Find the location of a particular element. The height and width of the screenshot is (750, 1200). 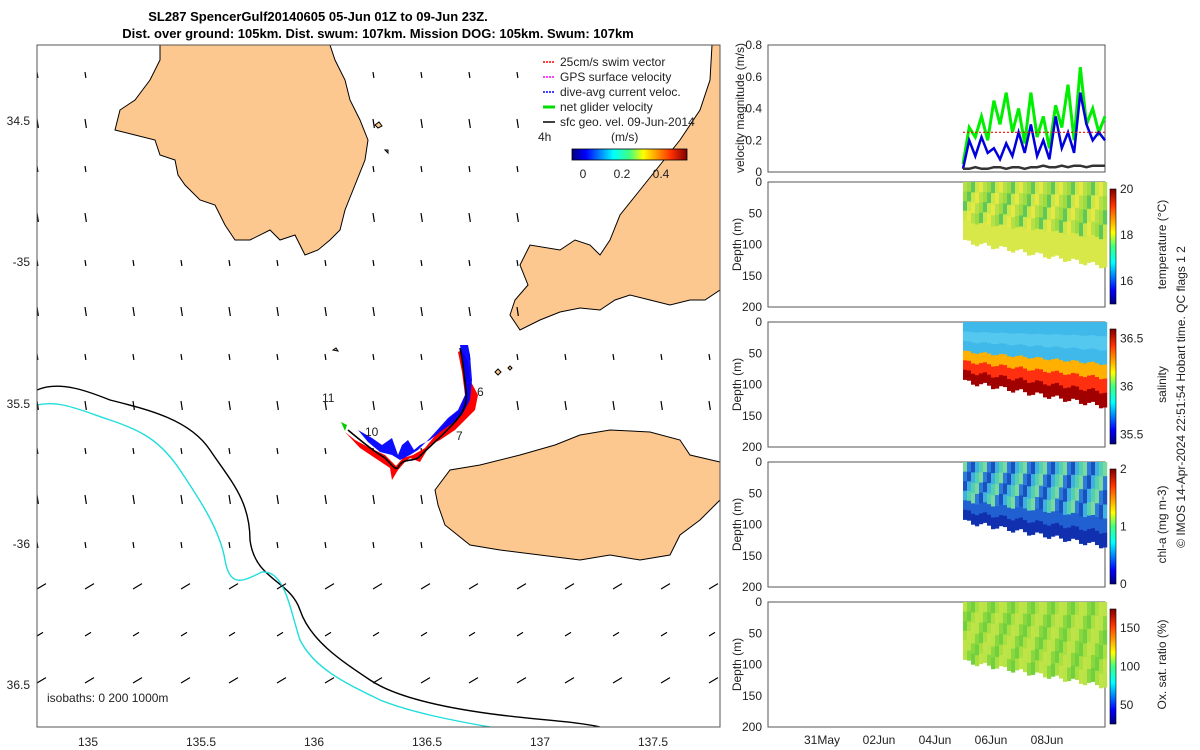

map-xtick-2: 136 is located at coordinates (314, 742).